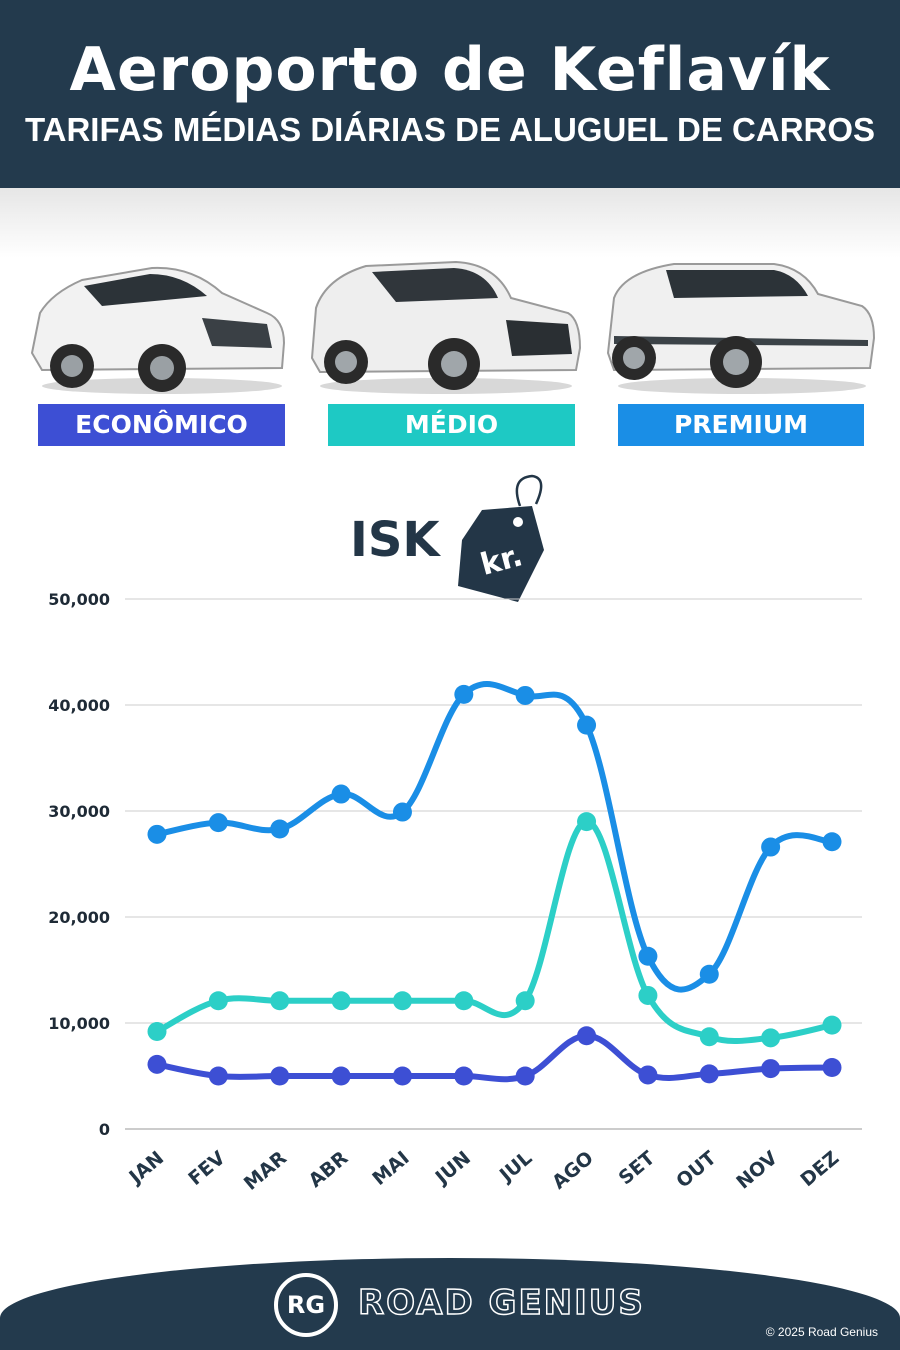 This screenshot has height=1350, width=900. I want to click on y-tick-label: 10,000, so click(79, 1023).